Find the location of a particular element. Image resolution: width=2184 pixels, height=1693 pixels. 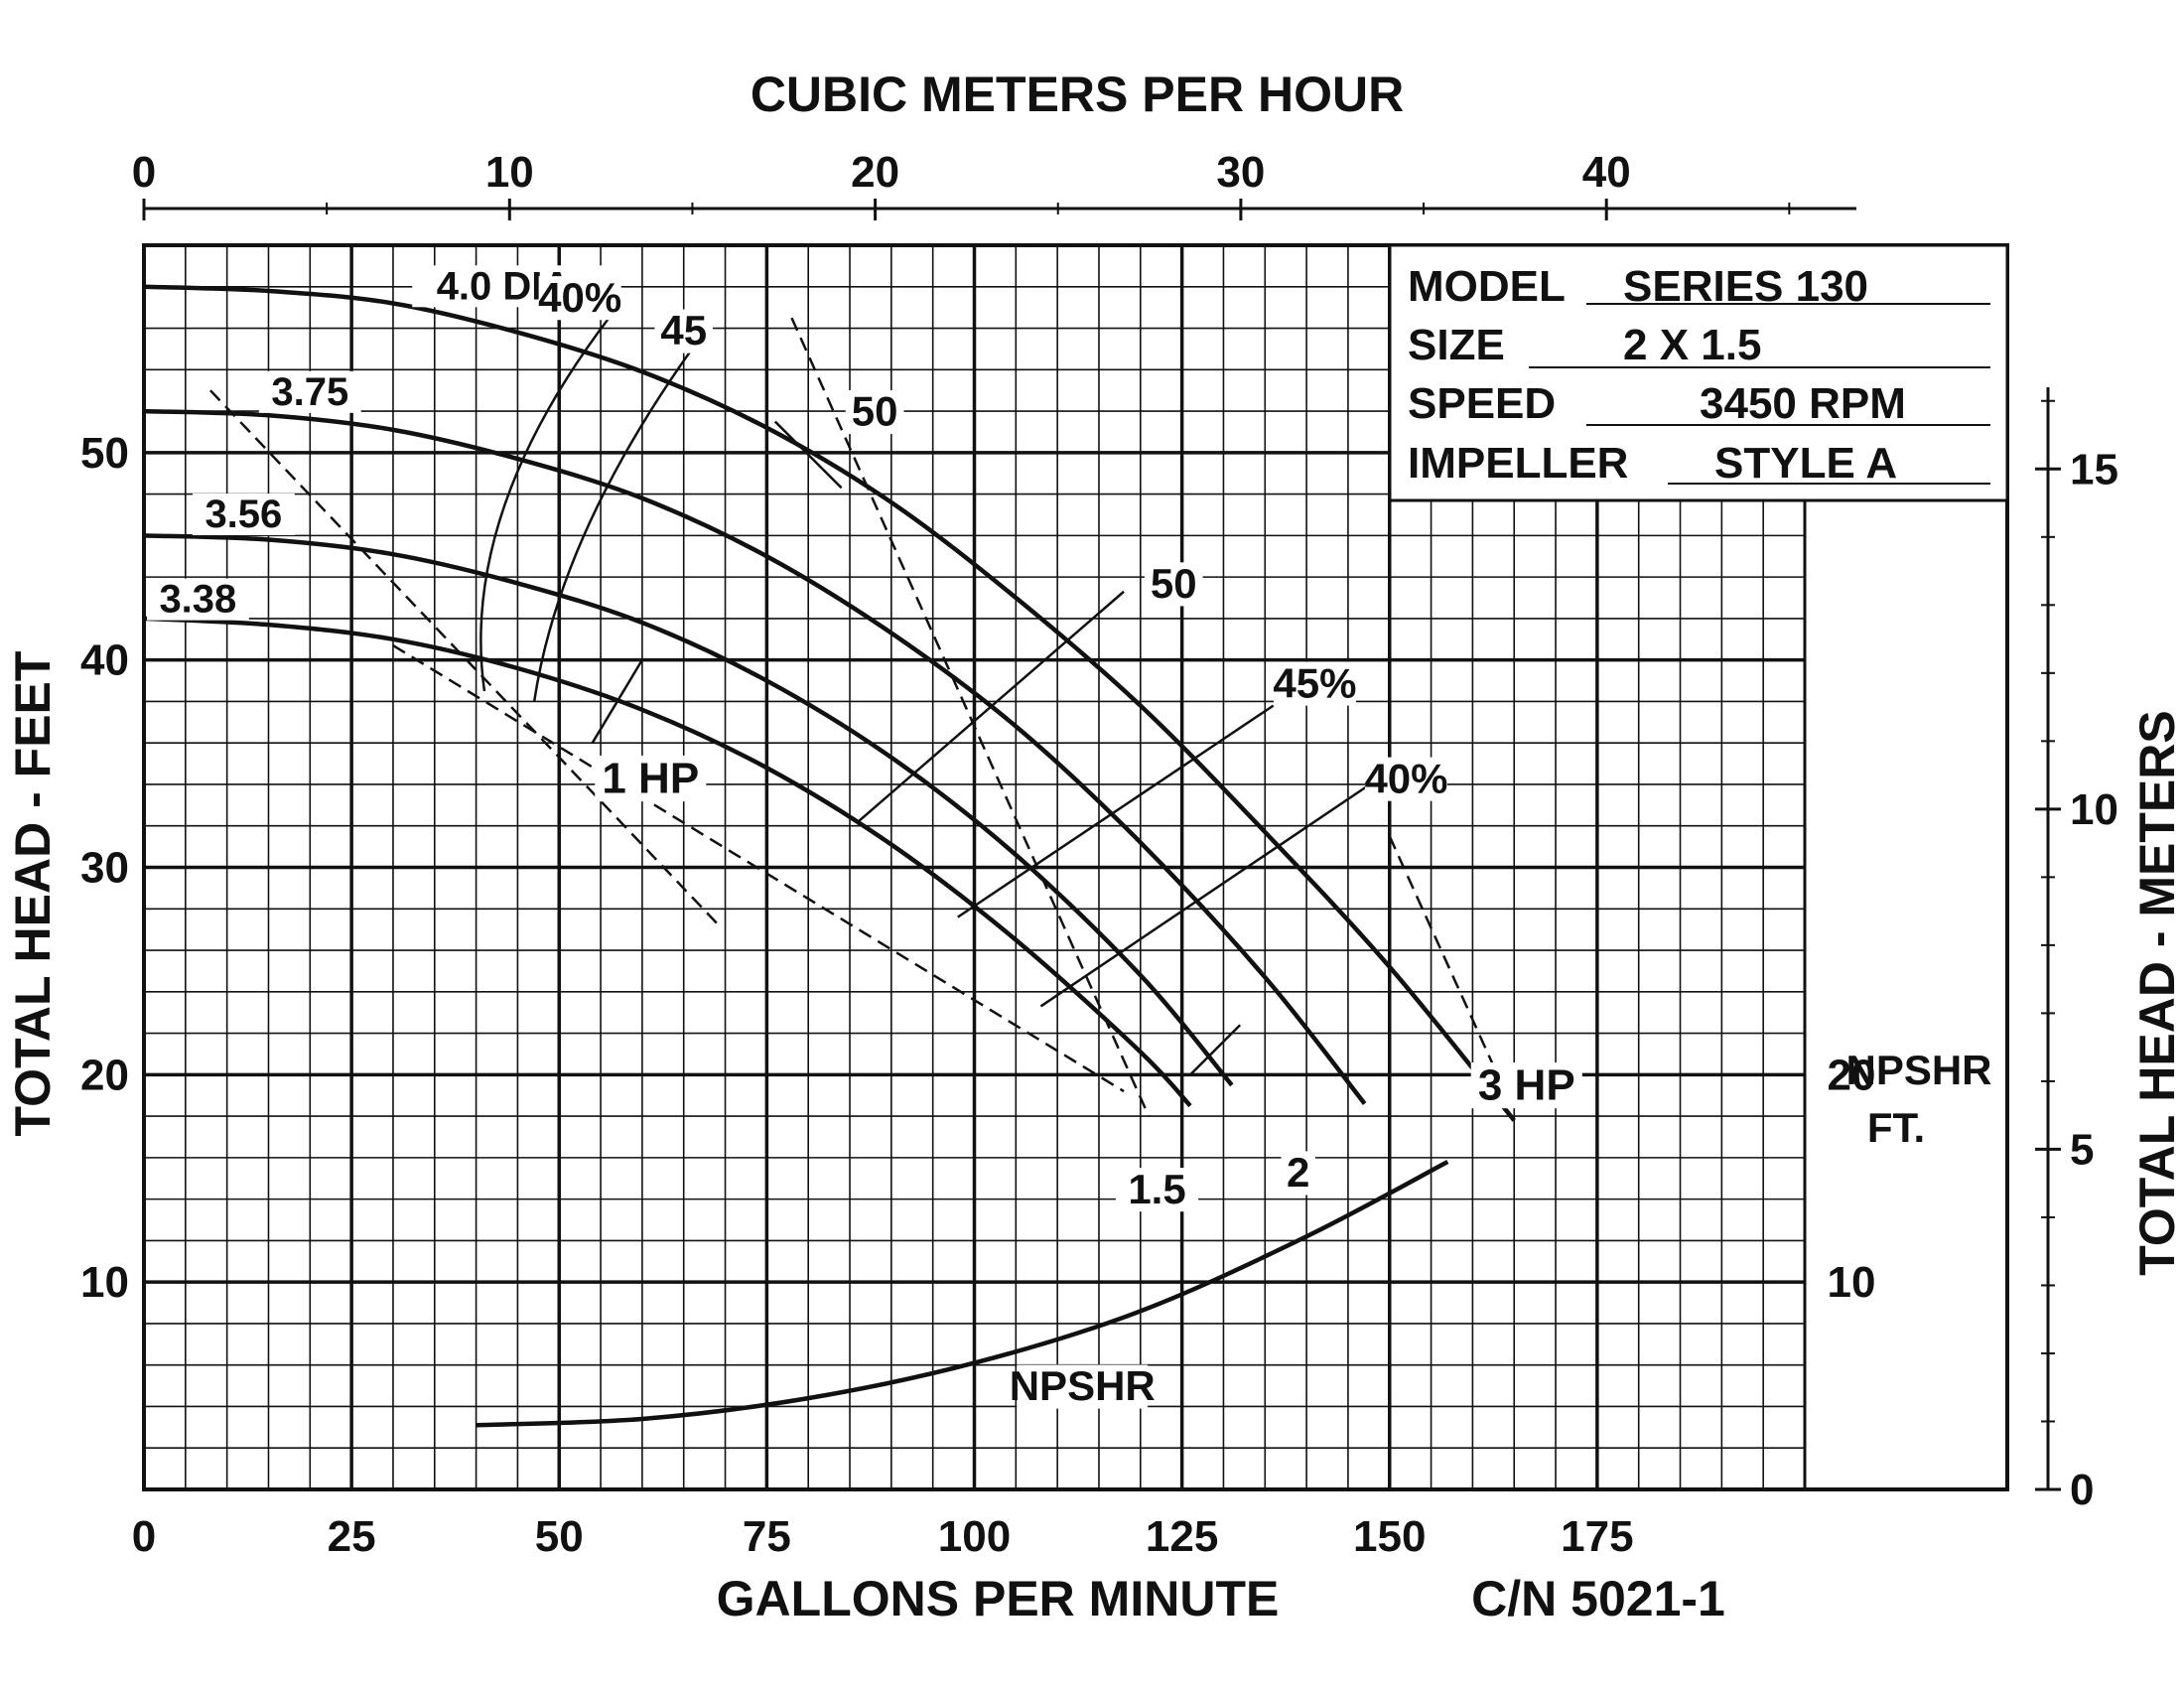

power-1.5-dashed is located at coordinates (758, 868).